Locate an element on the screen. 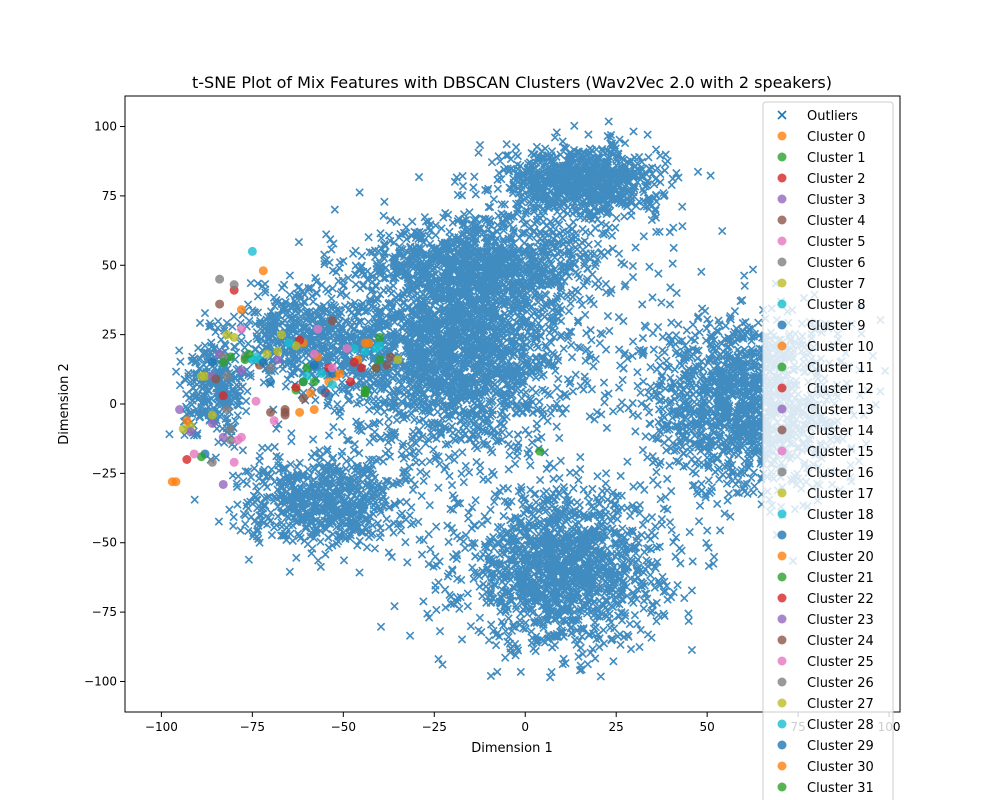  legend-label: Cluster 14 is located at coordinates (840, 431).